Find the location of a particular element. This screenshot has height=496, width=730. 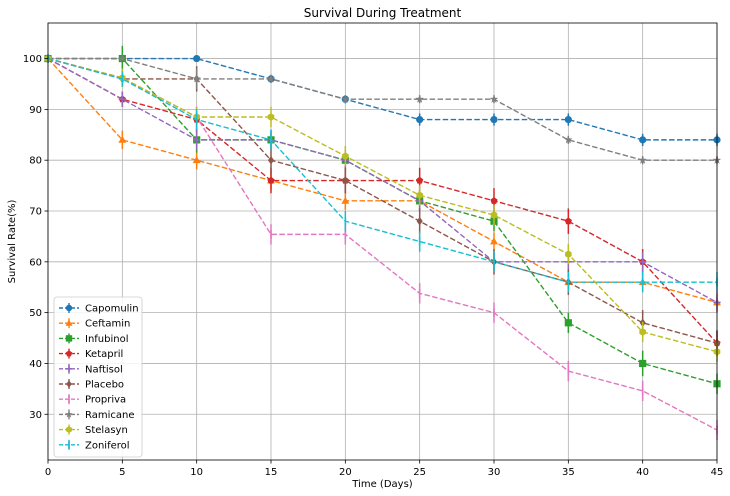

x-tick-label: 40 is located at coordinates (642, 472).